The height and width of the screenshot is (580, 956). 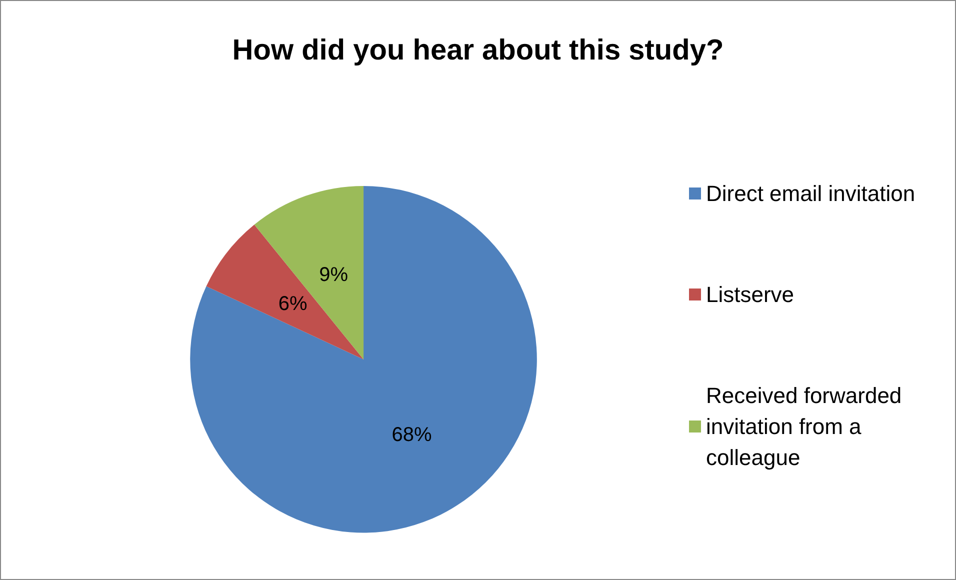 What do you see at coordinates (412, 435) in the screenshot?
I see `data-label: 68%` at bounding box center [412, 435].